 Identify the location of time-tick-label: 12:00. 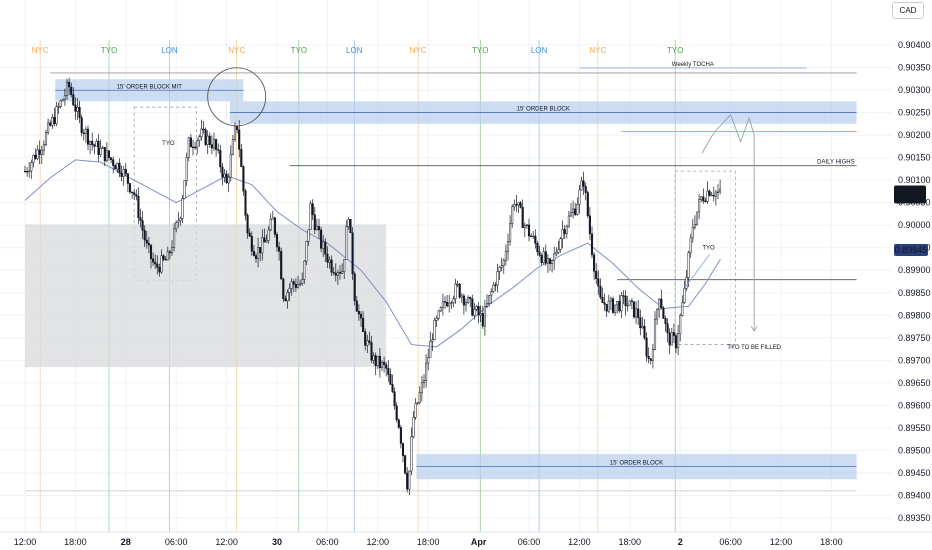
(579, 542).